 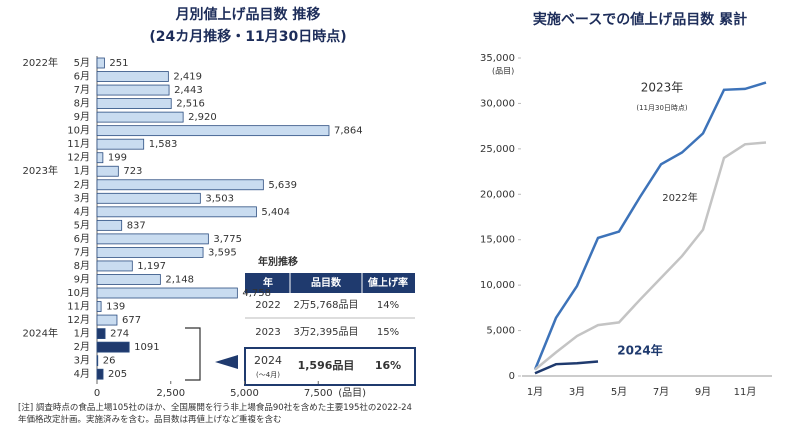 What do you see at coordinates (282, 185) in the screenshot?
I see `value-label: 5,639` at bounding box center [282, 185].